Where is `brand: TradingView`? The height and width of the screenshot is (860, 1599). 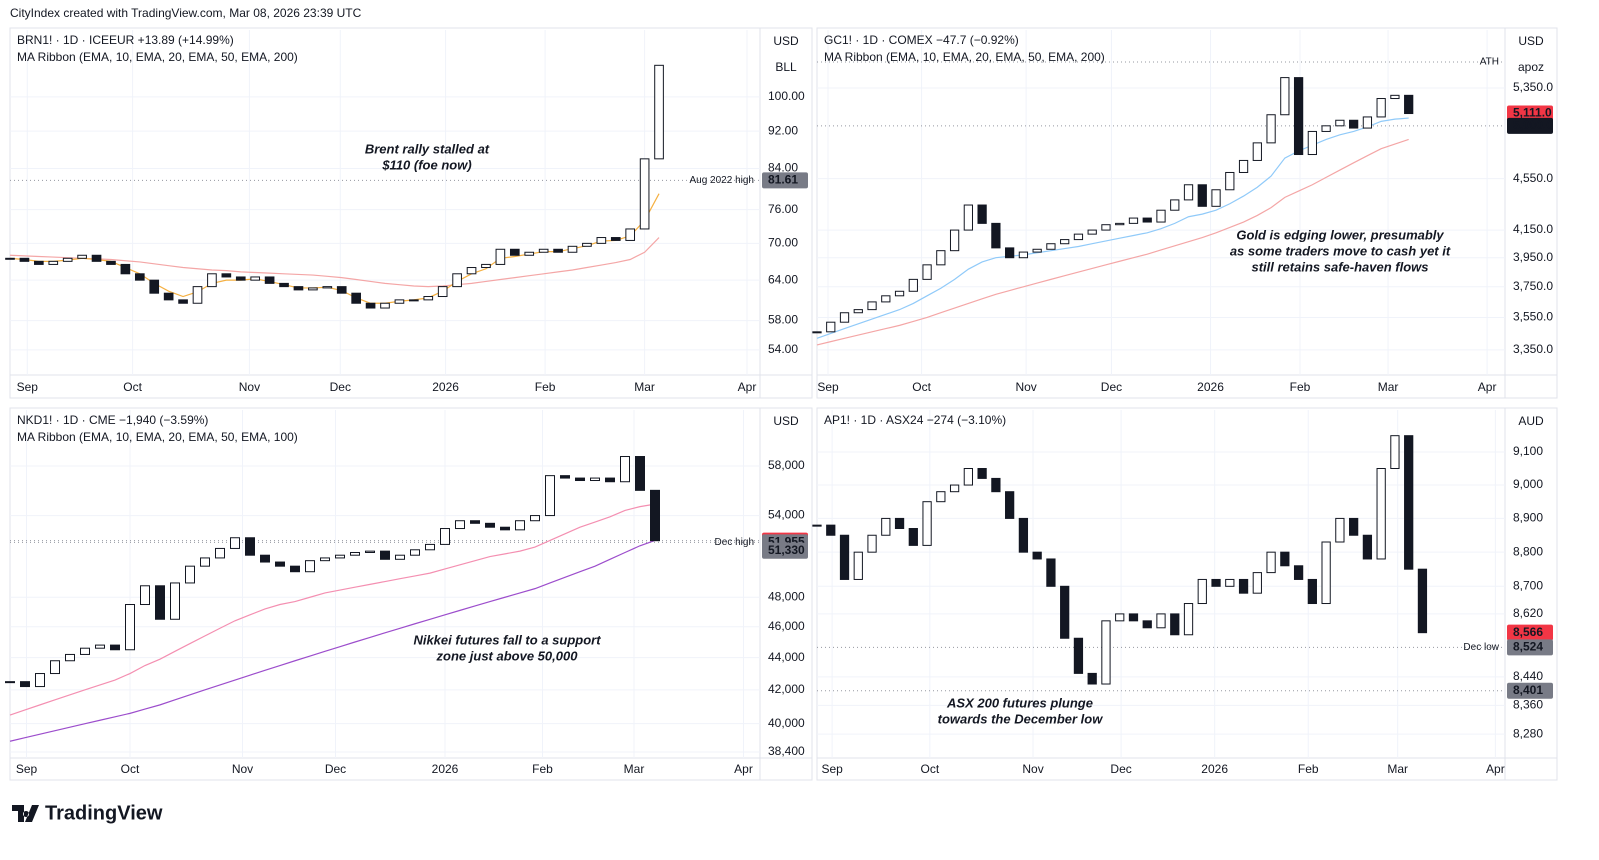 brand: TradingView is located at coordinates (104, 813).